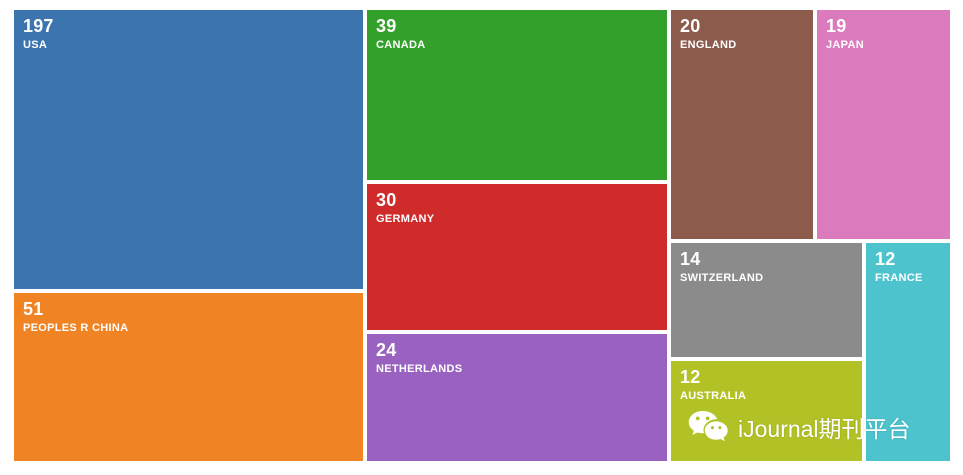 This screenshot has height=475, width=963. What do you see at coordinates (35, 44) in the screenshot?
I see `tile-label: USA` at bounding box center [35, 44].